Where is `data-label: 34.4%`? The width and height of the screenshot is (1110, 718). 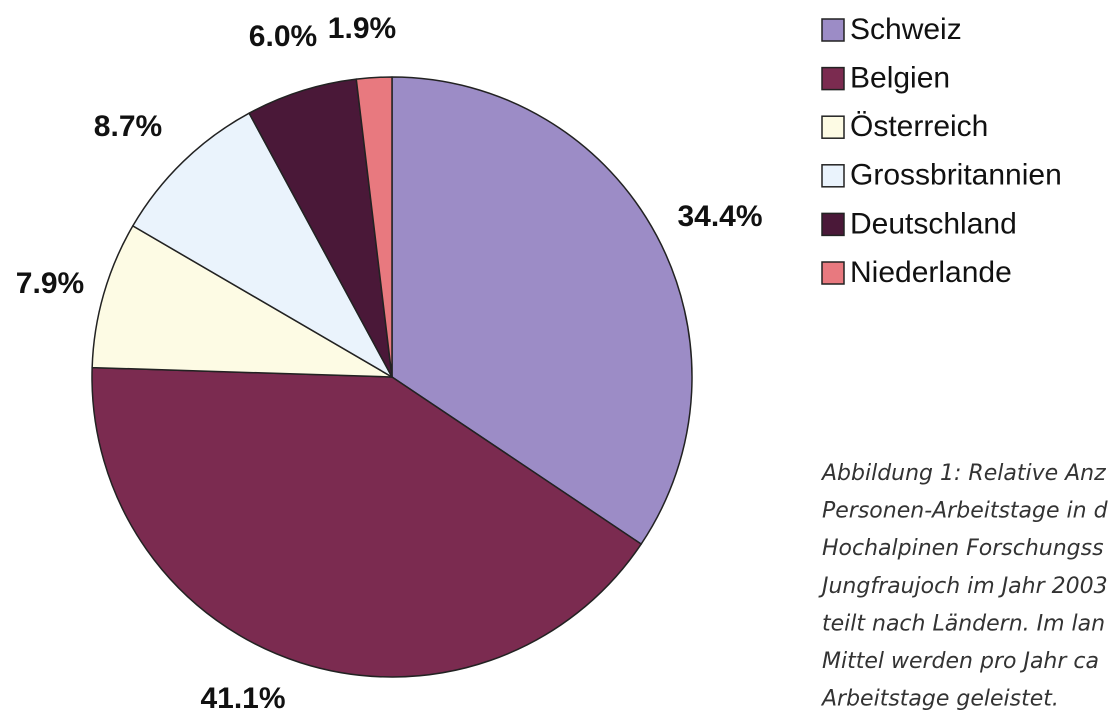
data-label: 34.4% is located at coordinates (719, 216).